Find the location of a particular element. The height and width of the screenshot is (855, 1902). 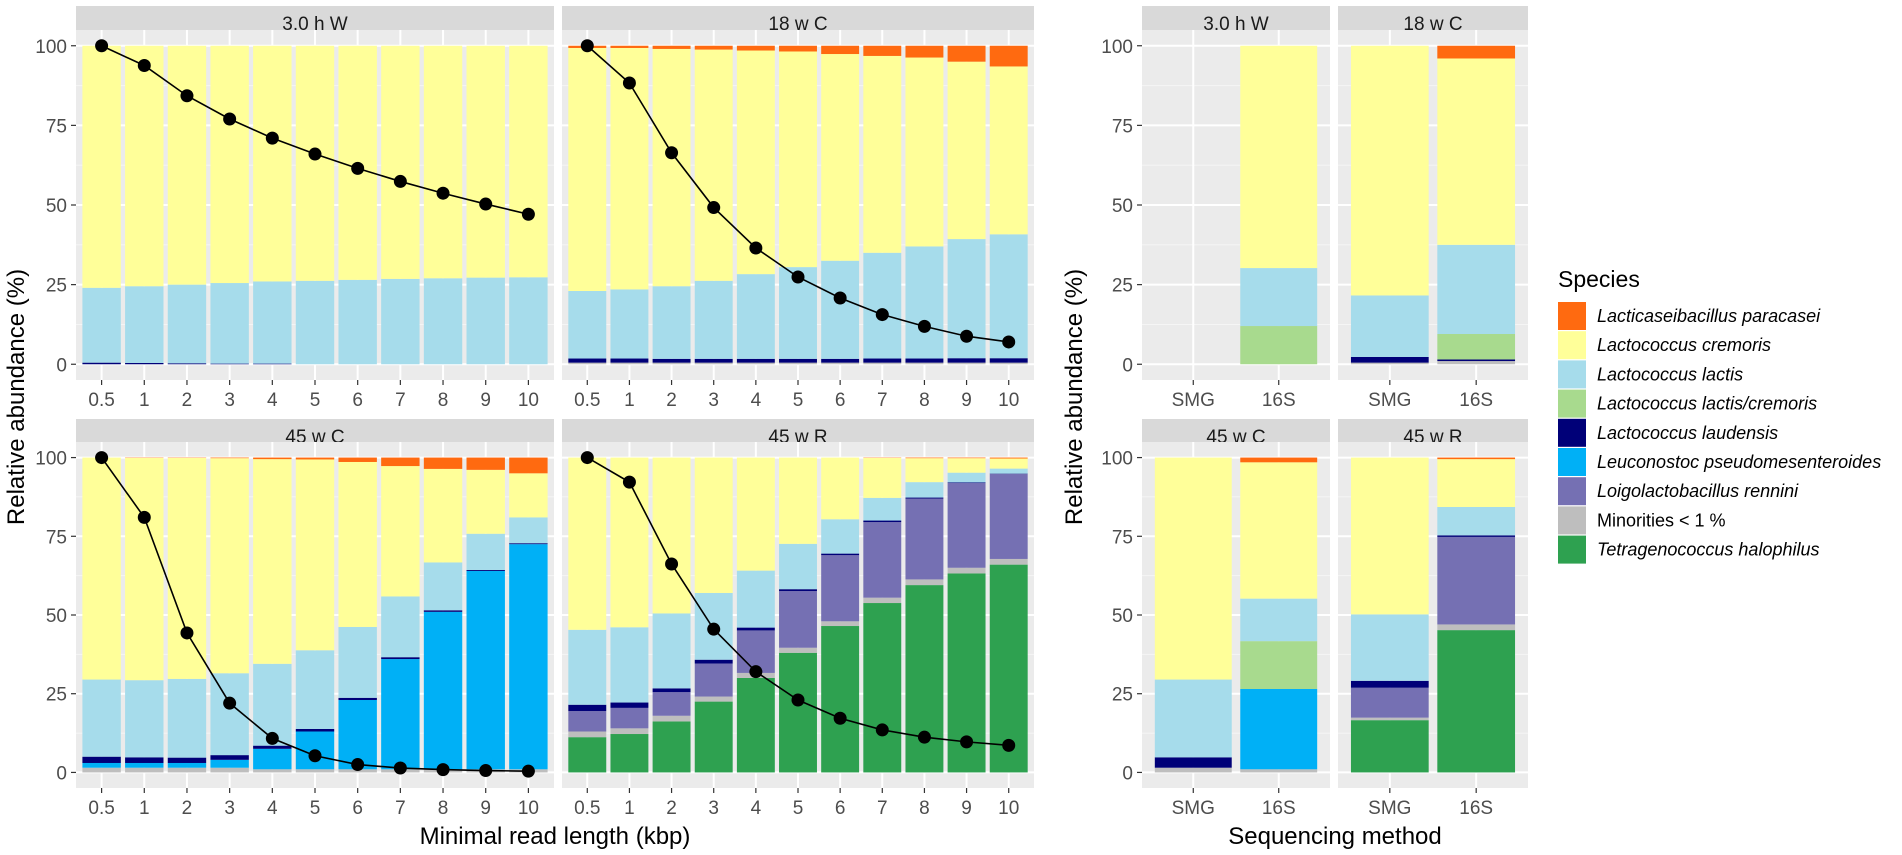

x-tick-label: 16S is located at coordinates (1279, 808).